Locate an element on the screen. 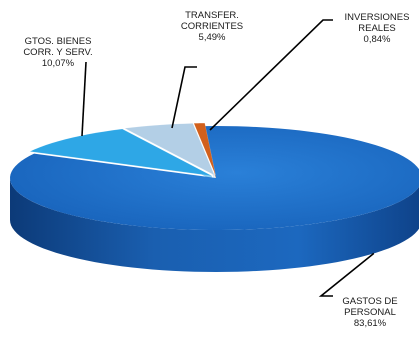  slice-inversiones-reales is located at coordinates (204, 149).